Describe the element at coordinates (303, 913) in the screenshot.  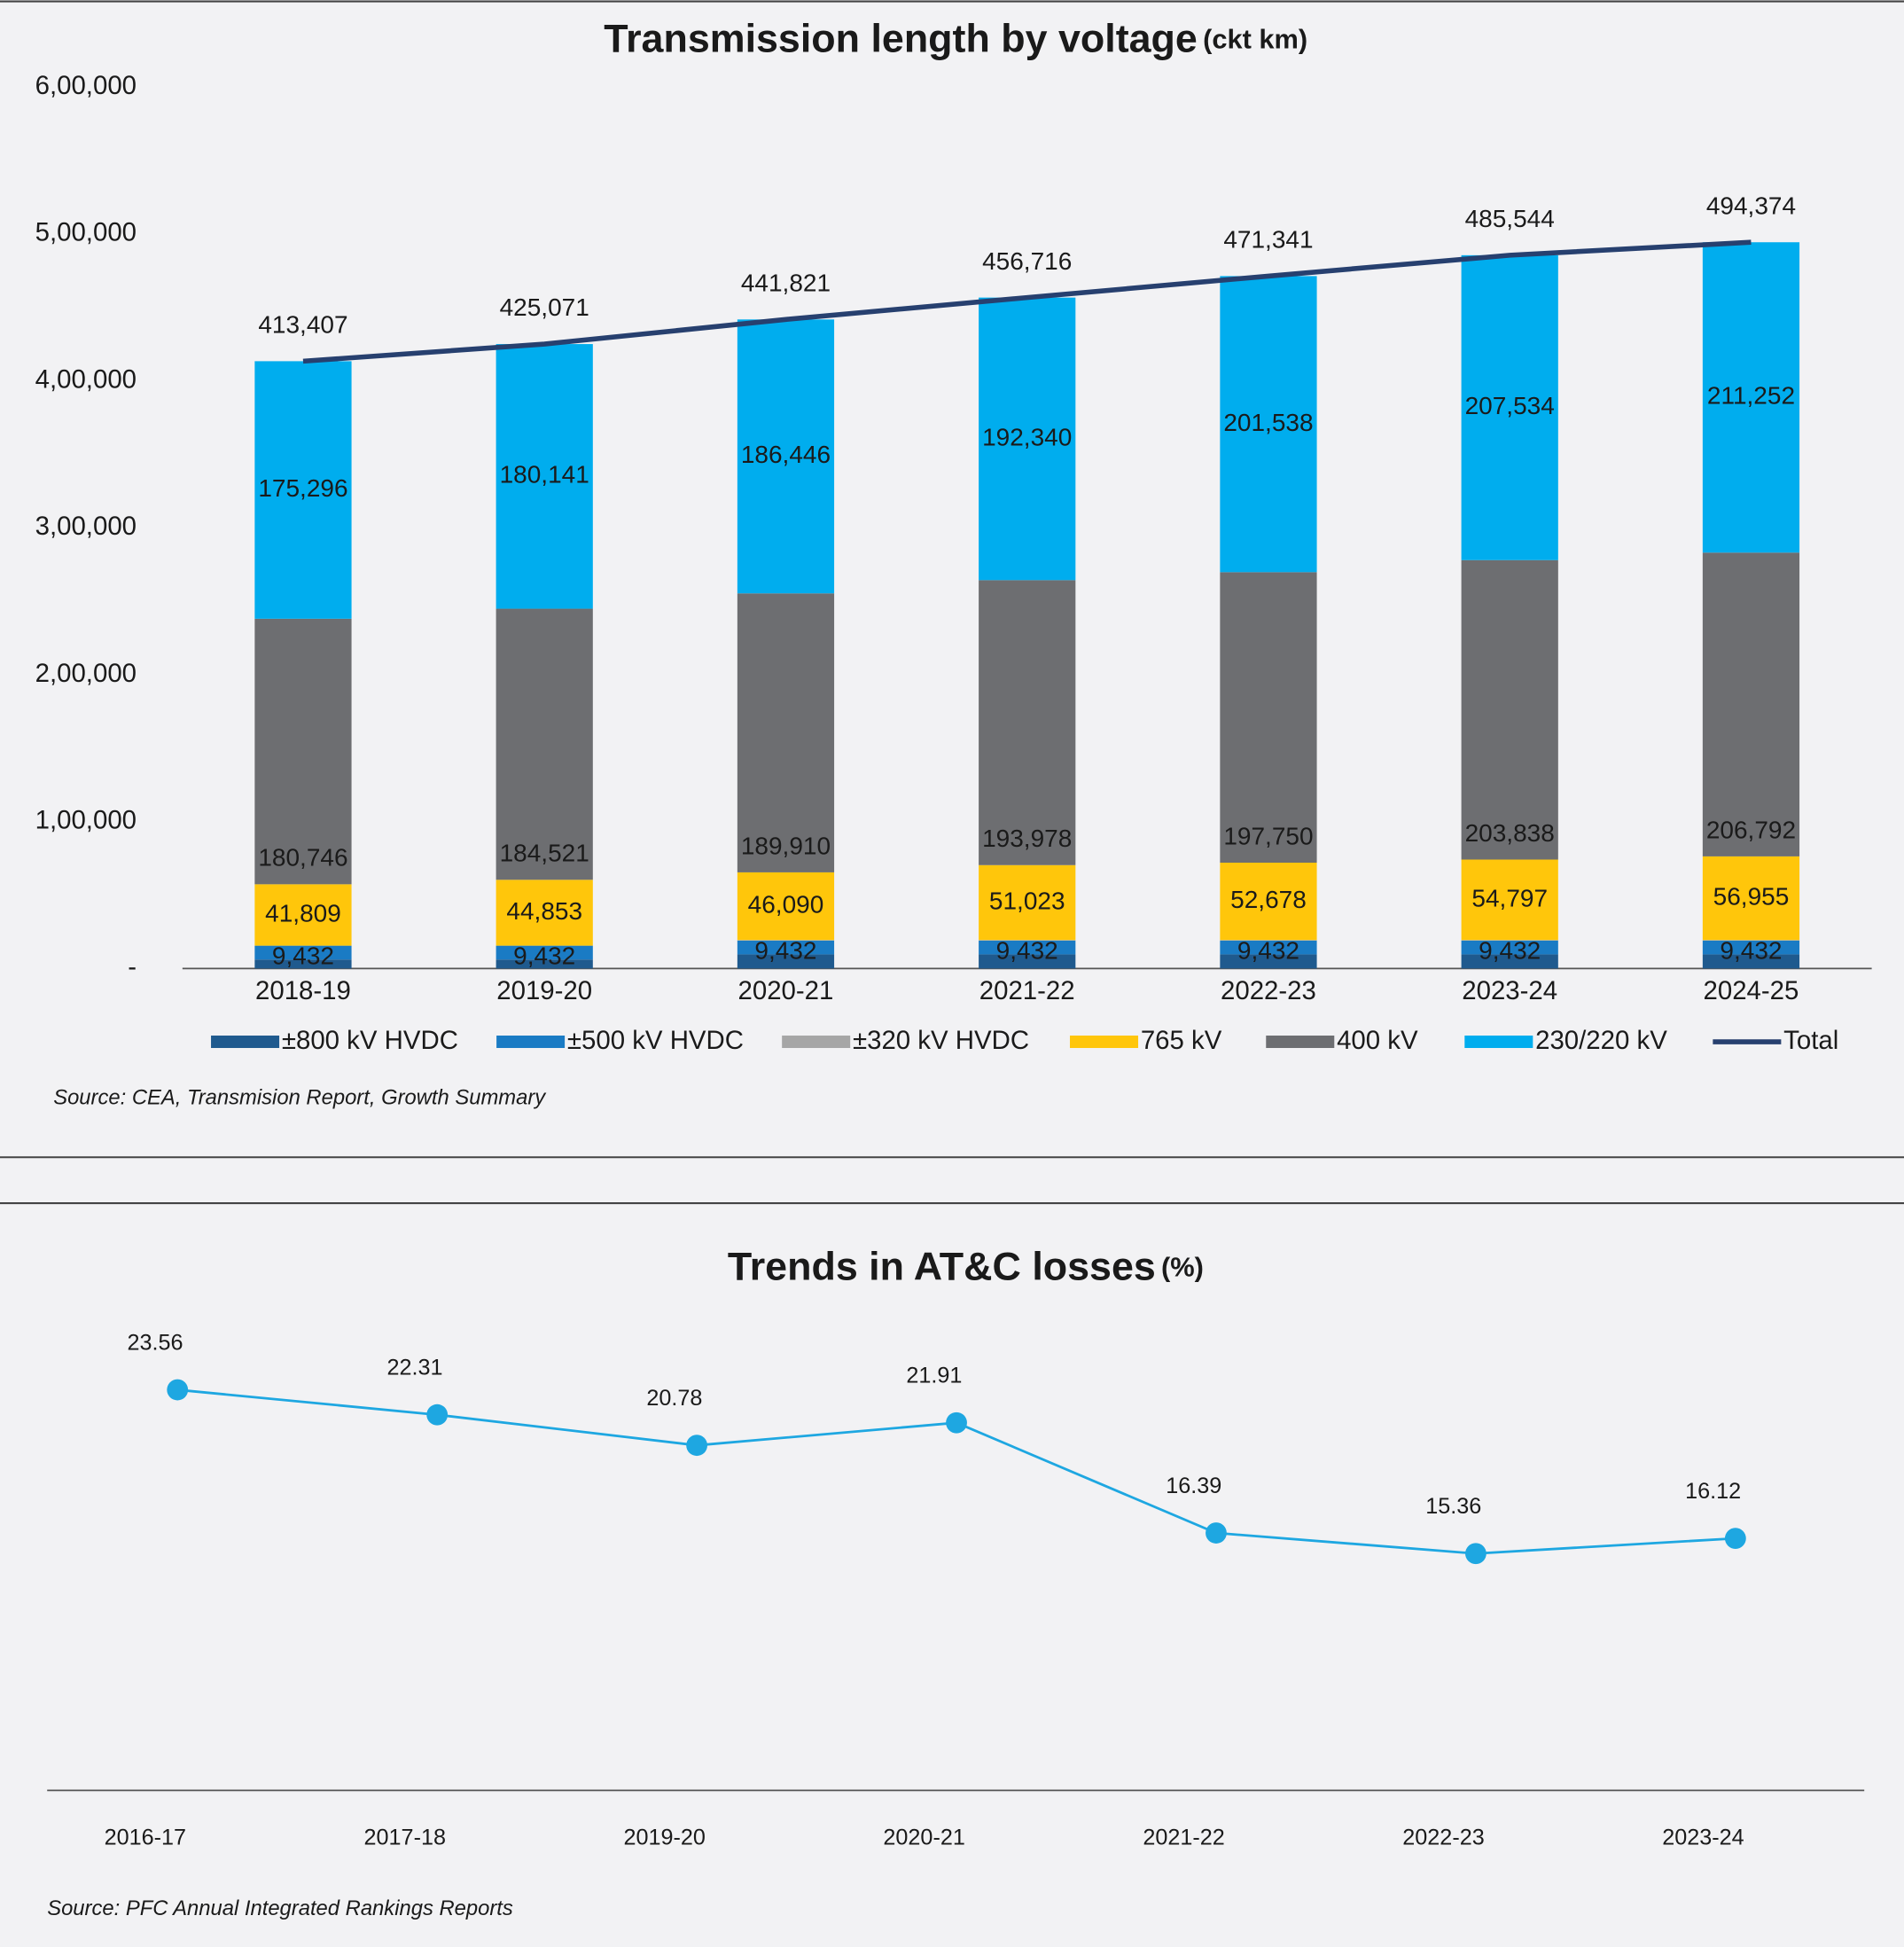
I see `data-label: 41,809` at that location.